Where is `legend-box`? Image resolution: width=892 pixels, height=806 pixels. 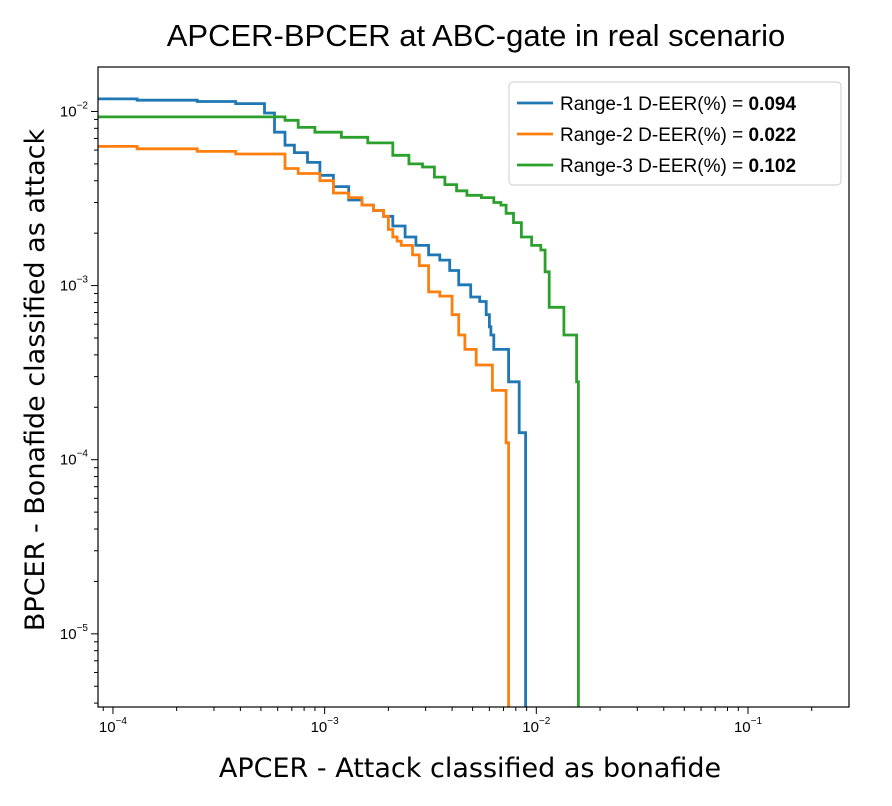 legend-box is located at coordinates (675, 133).